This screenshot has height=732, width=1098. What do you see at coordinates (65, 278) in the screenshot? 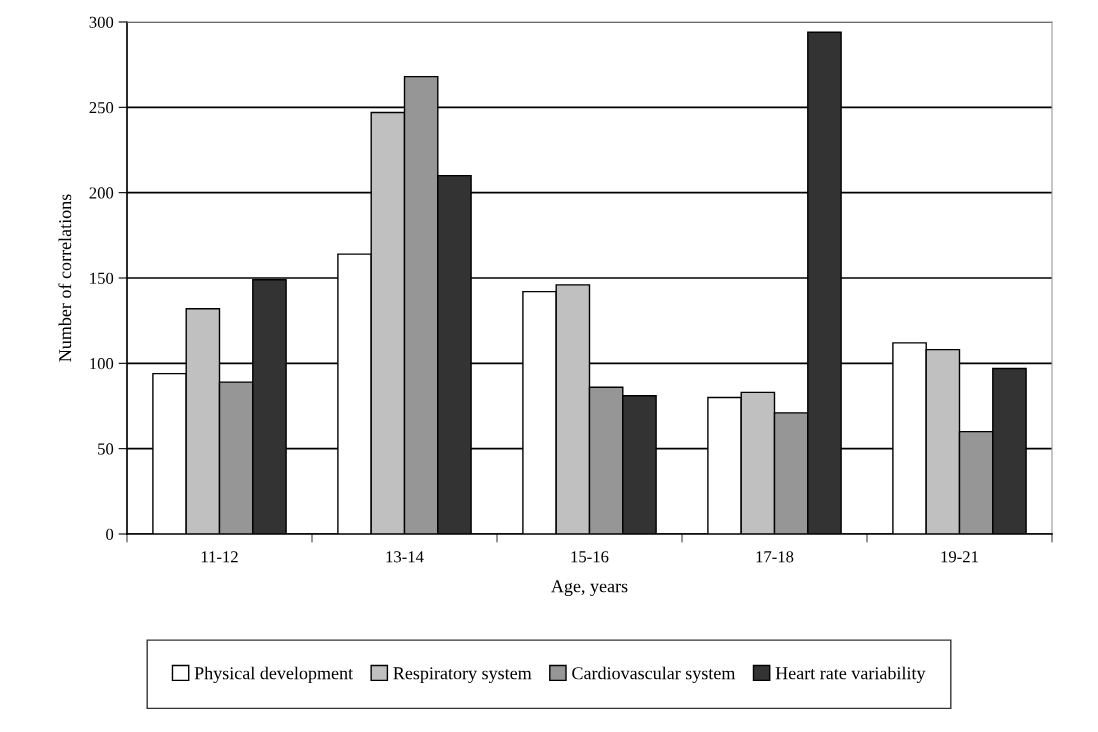
I see `y-axis-title: Number of correlations` at bounding box center [65, 278].